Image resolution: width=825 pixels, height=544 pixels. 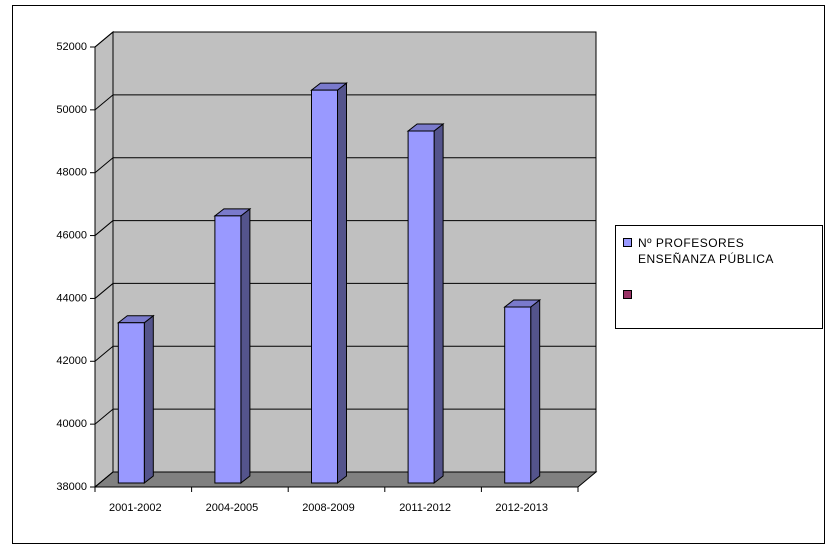 I want to click on y-tick-label: 46000, so click(x=71, y=235).